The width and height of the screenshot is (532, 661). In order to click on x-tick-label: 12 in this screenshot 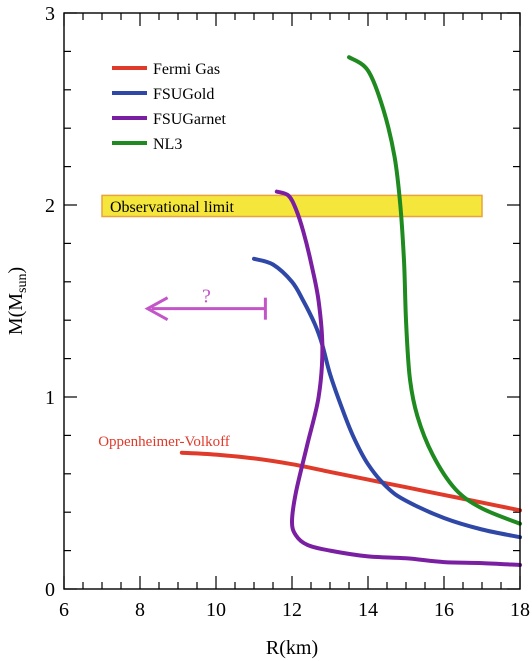, I will do `click(292, 610)`.